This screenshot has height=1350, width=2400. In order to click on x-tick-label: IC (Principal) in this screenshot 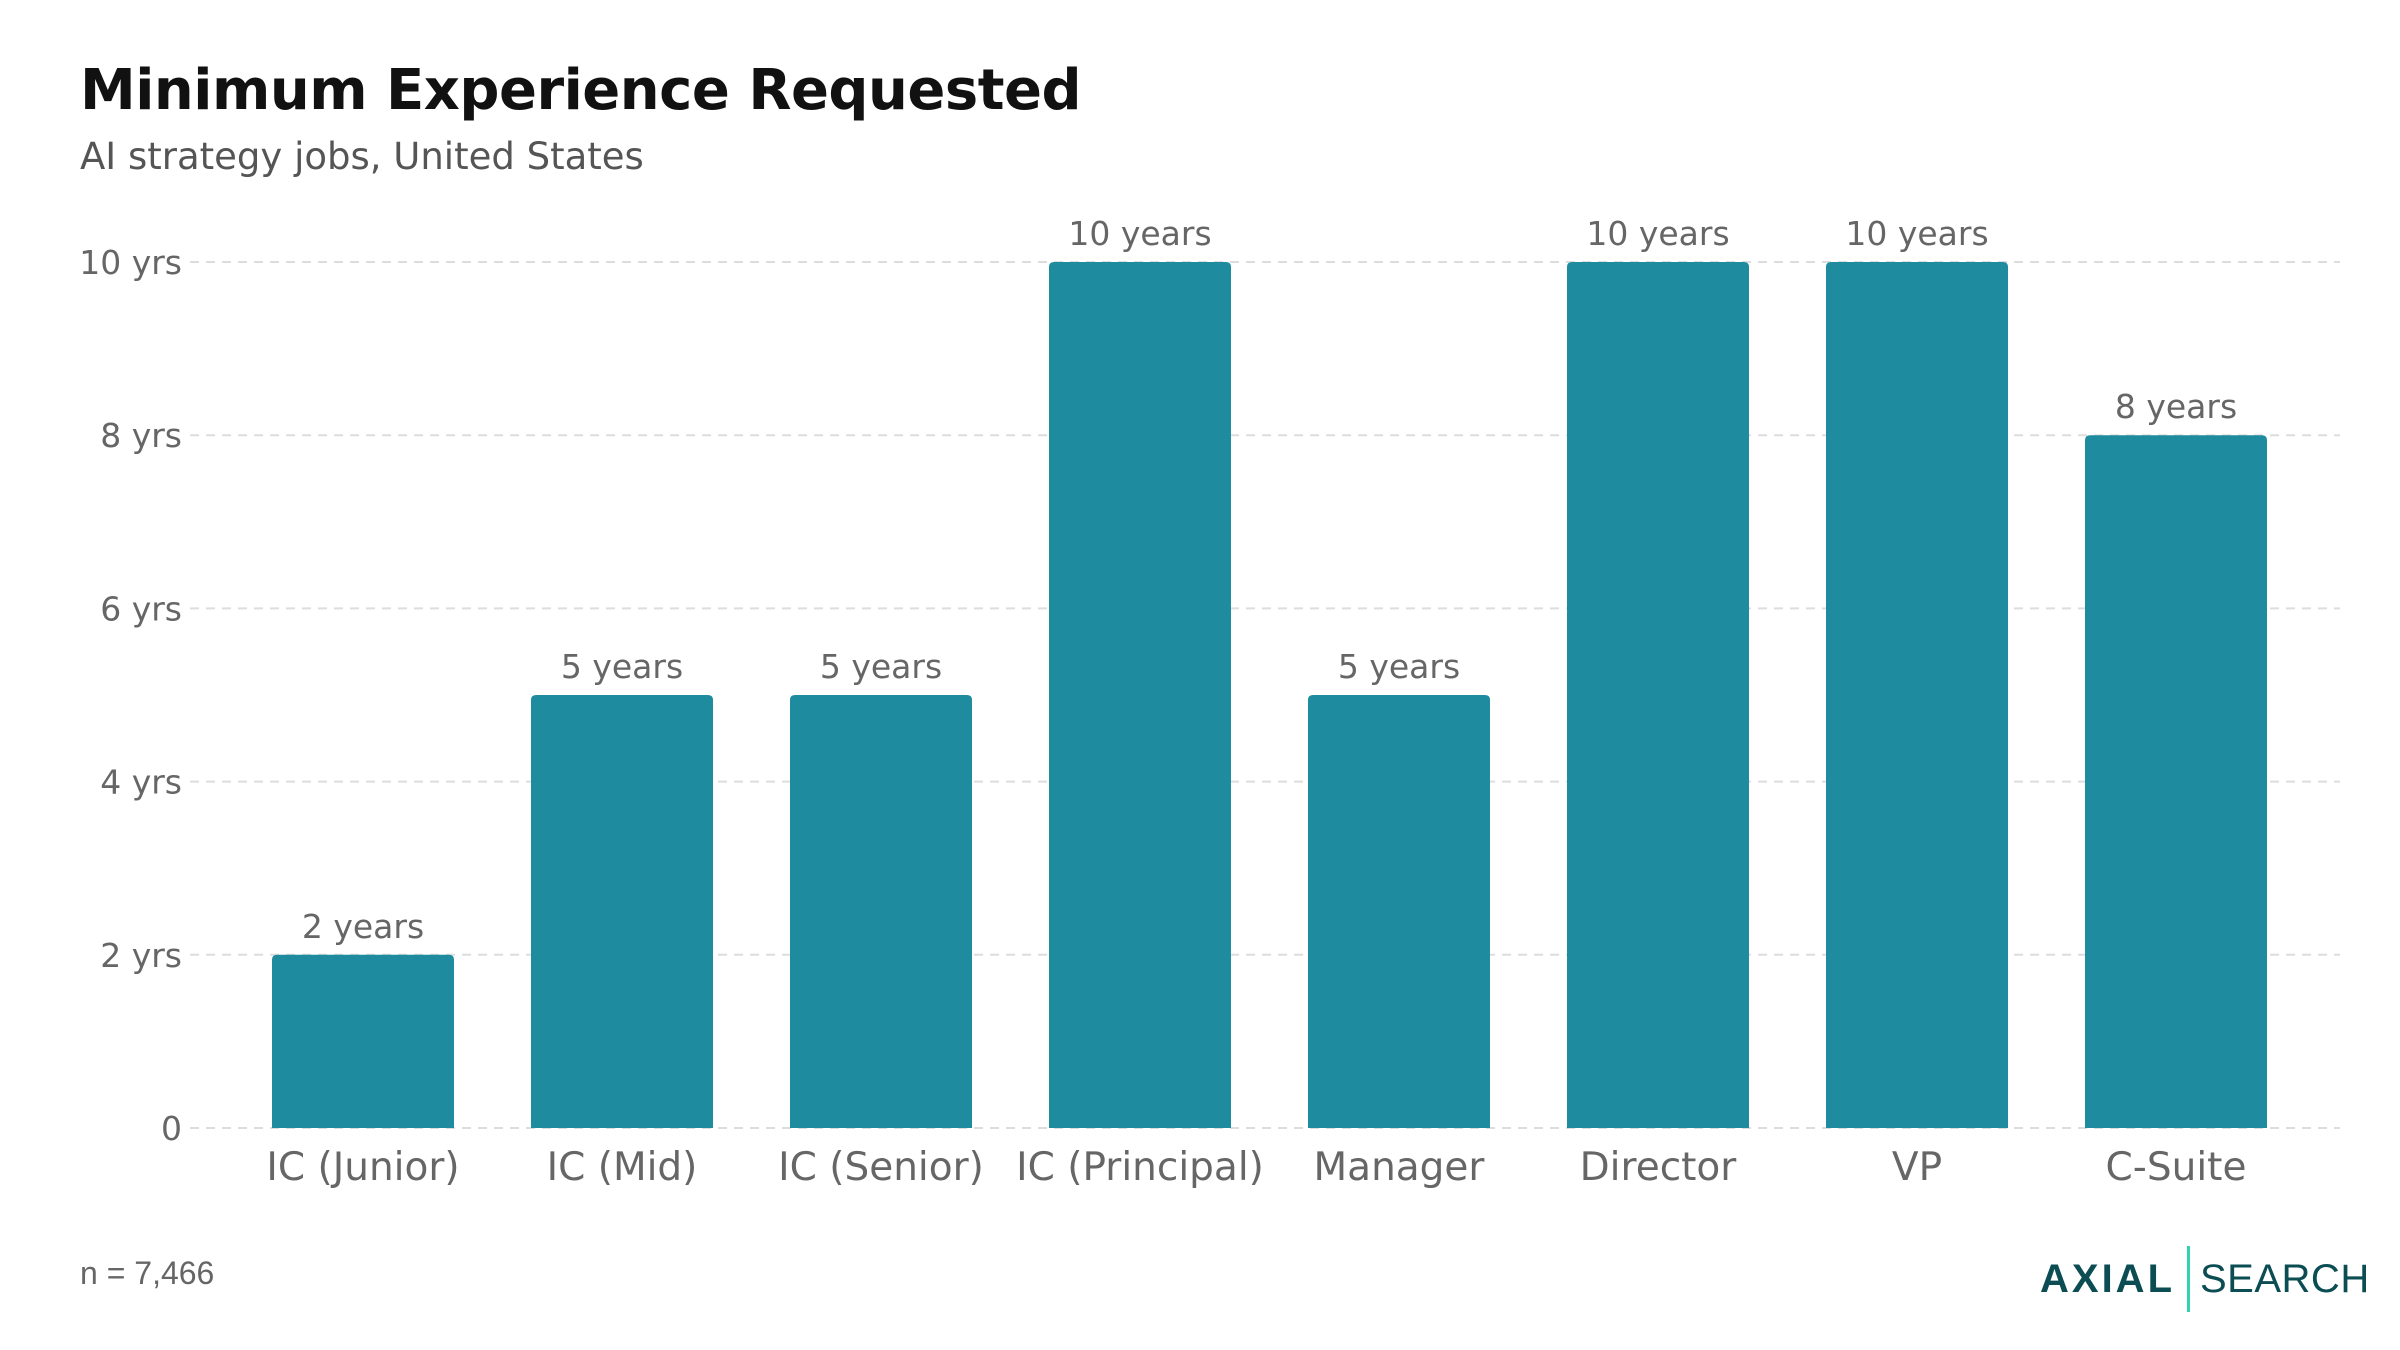, I will do `click(1140, 1167)`.